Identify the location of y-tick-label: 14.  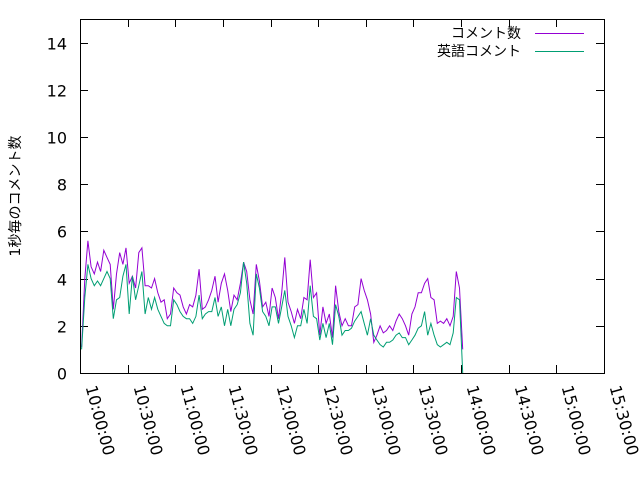
(57, 44).